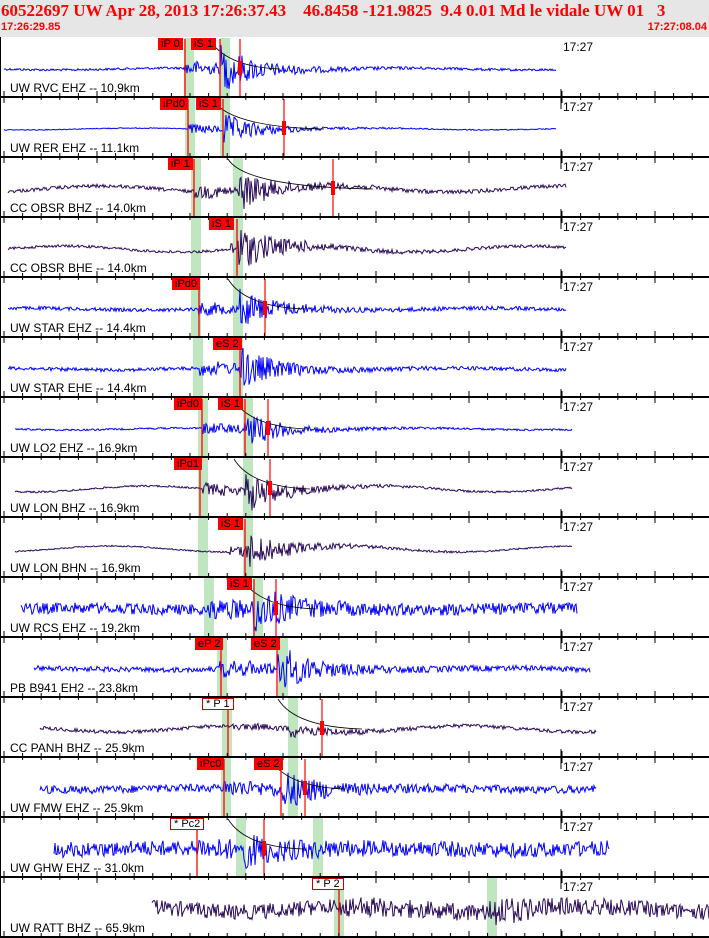 The width and height of the screenshot is (709, 938). What do you see at coordinates (77, 808) in the screenshot?
I see `station-label: UW FMW EHZ -- 25.9km` at bounding box center [77, 808].